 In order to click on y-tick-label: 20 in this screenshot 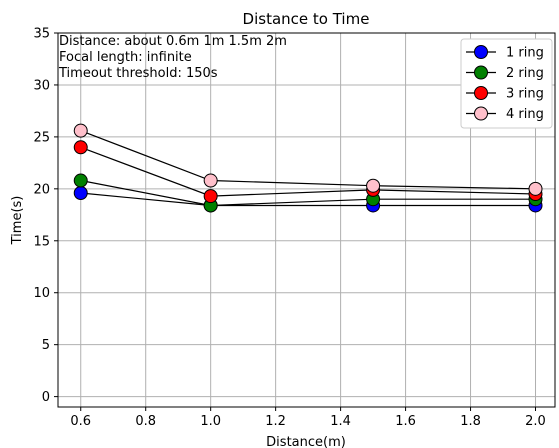, I will do `click(41, 189)`.